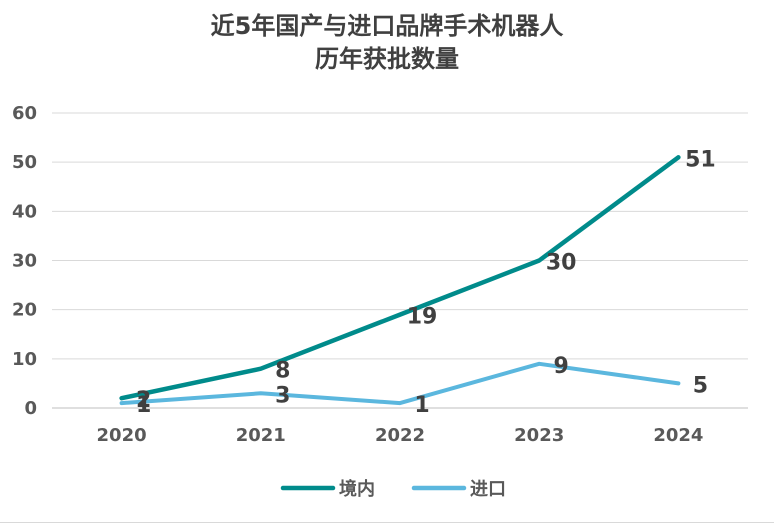 The height and width of the screenshot is (523, 774). I want to click on y-tick-label: 60, so click(24, 113).